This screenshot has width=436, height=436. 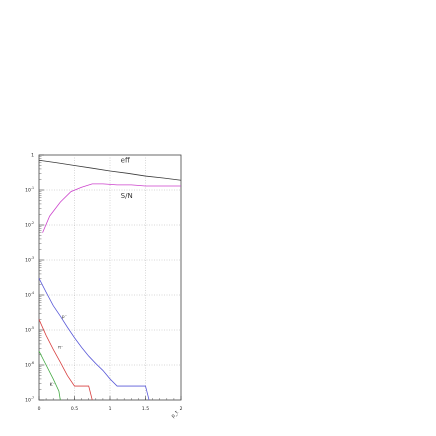 I want to click on series-label: π⁻, so click(x=61, y=347).